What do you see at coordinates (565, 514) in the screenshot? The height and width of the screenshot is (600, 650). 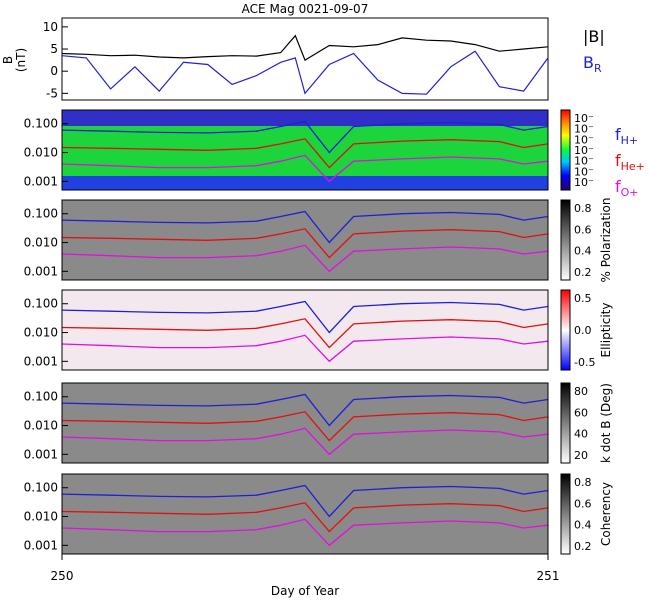 I see `panel-5-colorbar` at bounding box center [565, 514].